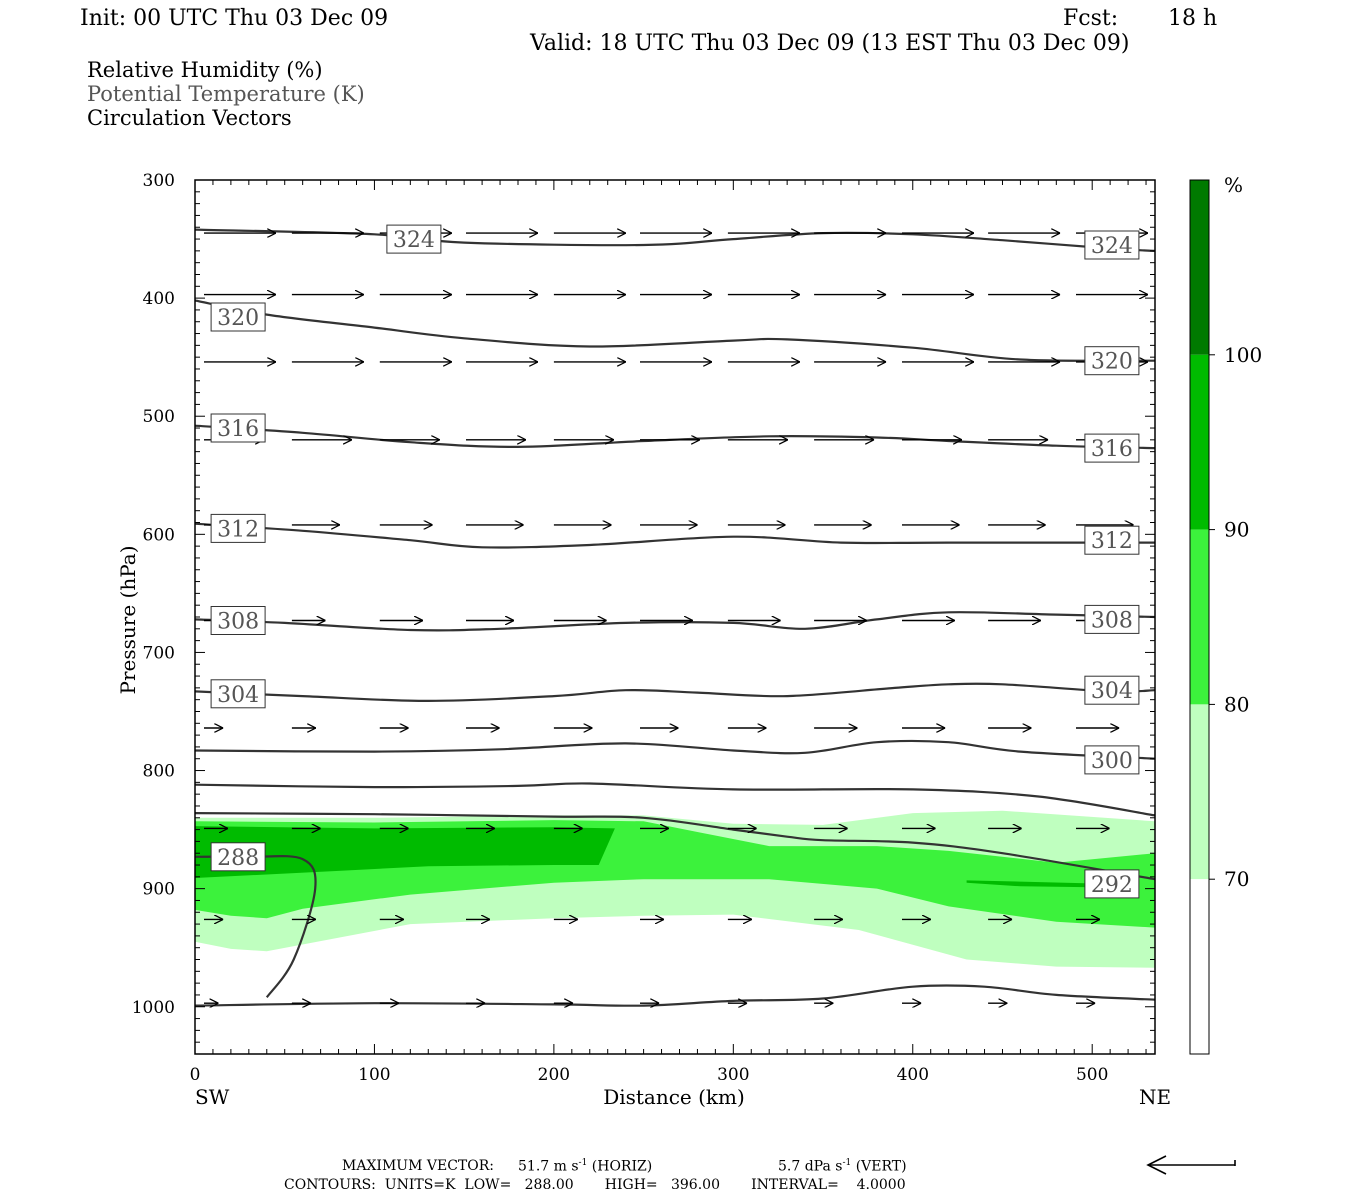 This screenshot has width=1350, height=1200. I want to click on colorbar-frame, so click(1199, 617).